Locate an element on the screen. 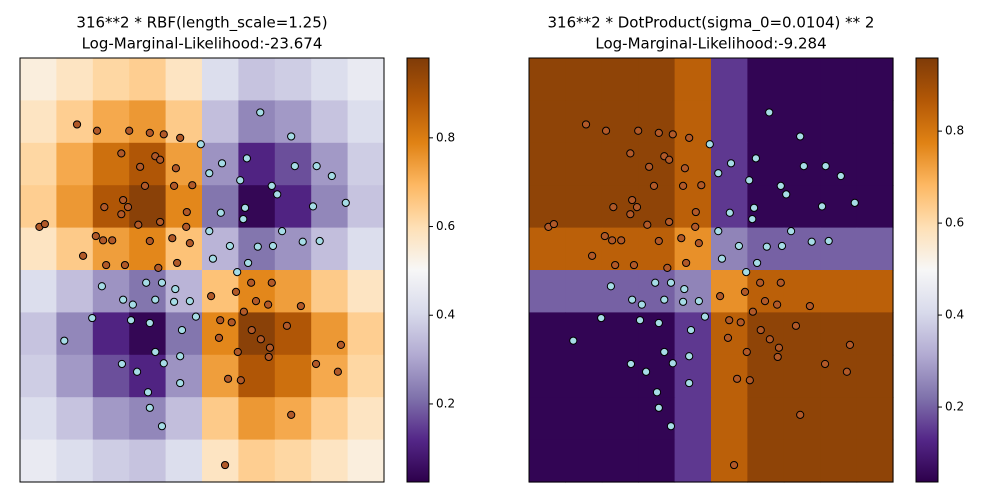 The width and height of the screenshot is (1000, 504). colorbar is located at coordinates (927, 270).